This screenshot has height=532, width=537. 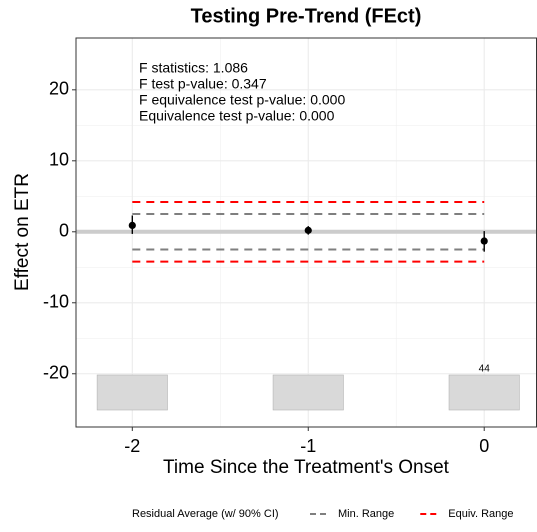 I want to click on legend-label: Min. Range, so click(x=366, y=514).